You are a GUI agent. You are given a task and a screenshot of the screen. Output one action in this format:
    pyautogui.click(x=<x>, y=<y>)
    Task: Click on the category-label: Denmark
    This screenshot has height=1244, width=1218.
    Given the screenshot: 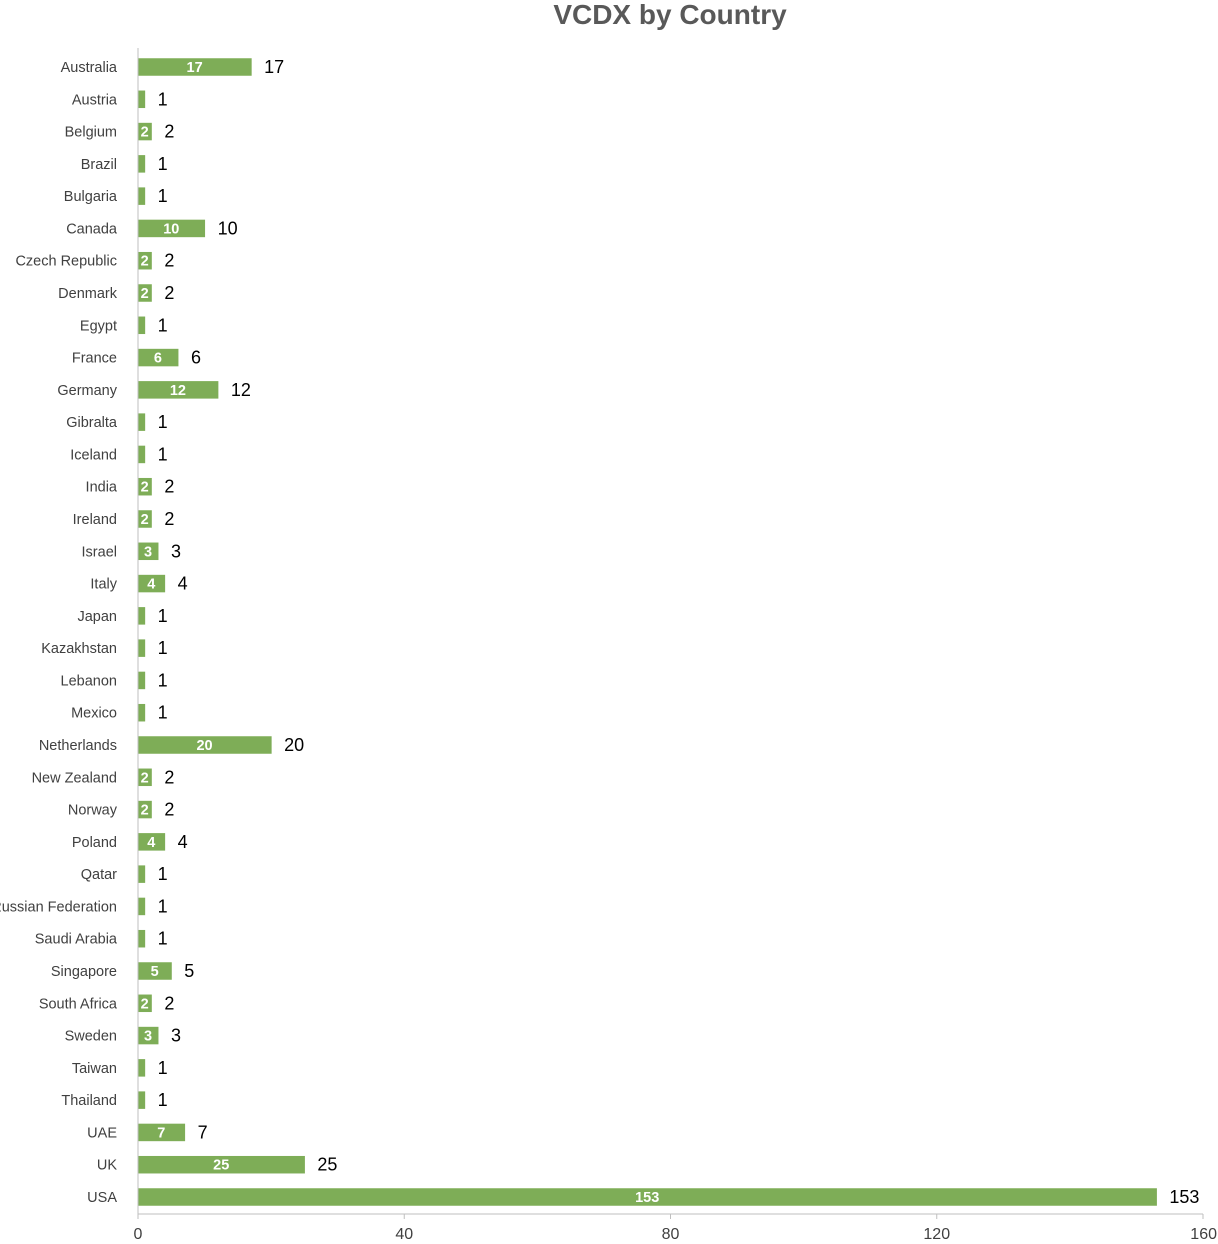 What is the action you would take?
    pyautogui.click(x=88, y=294)
    